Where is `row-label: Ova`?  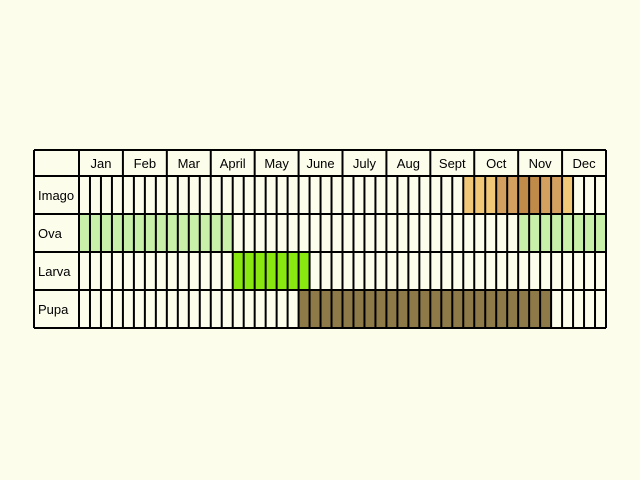 row-label: Ova is located at coordinates (50, 233).